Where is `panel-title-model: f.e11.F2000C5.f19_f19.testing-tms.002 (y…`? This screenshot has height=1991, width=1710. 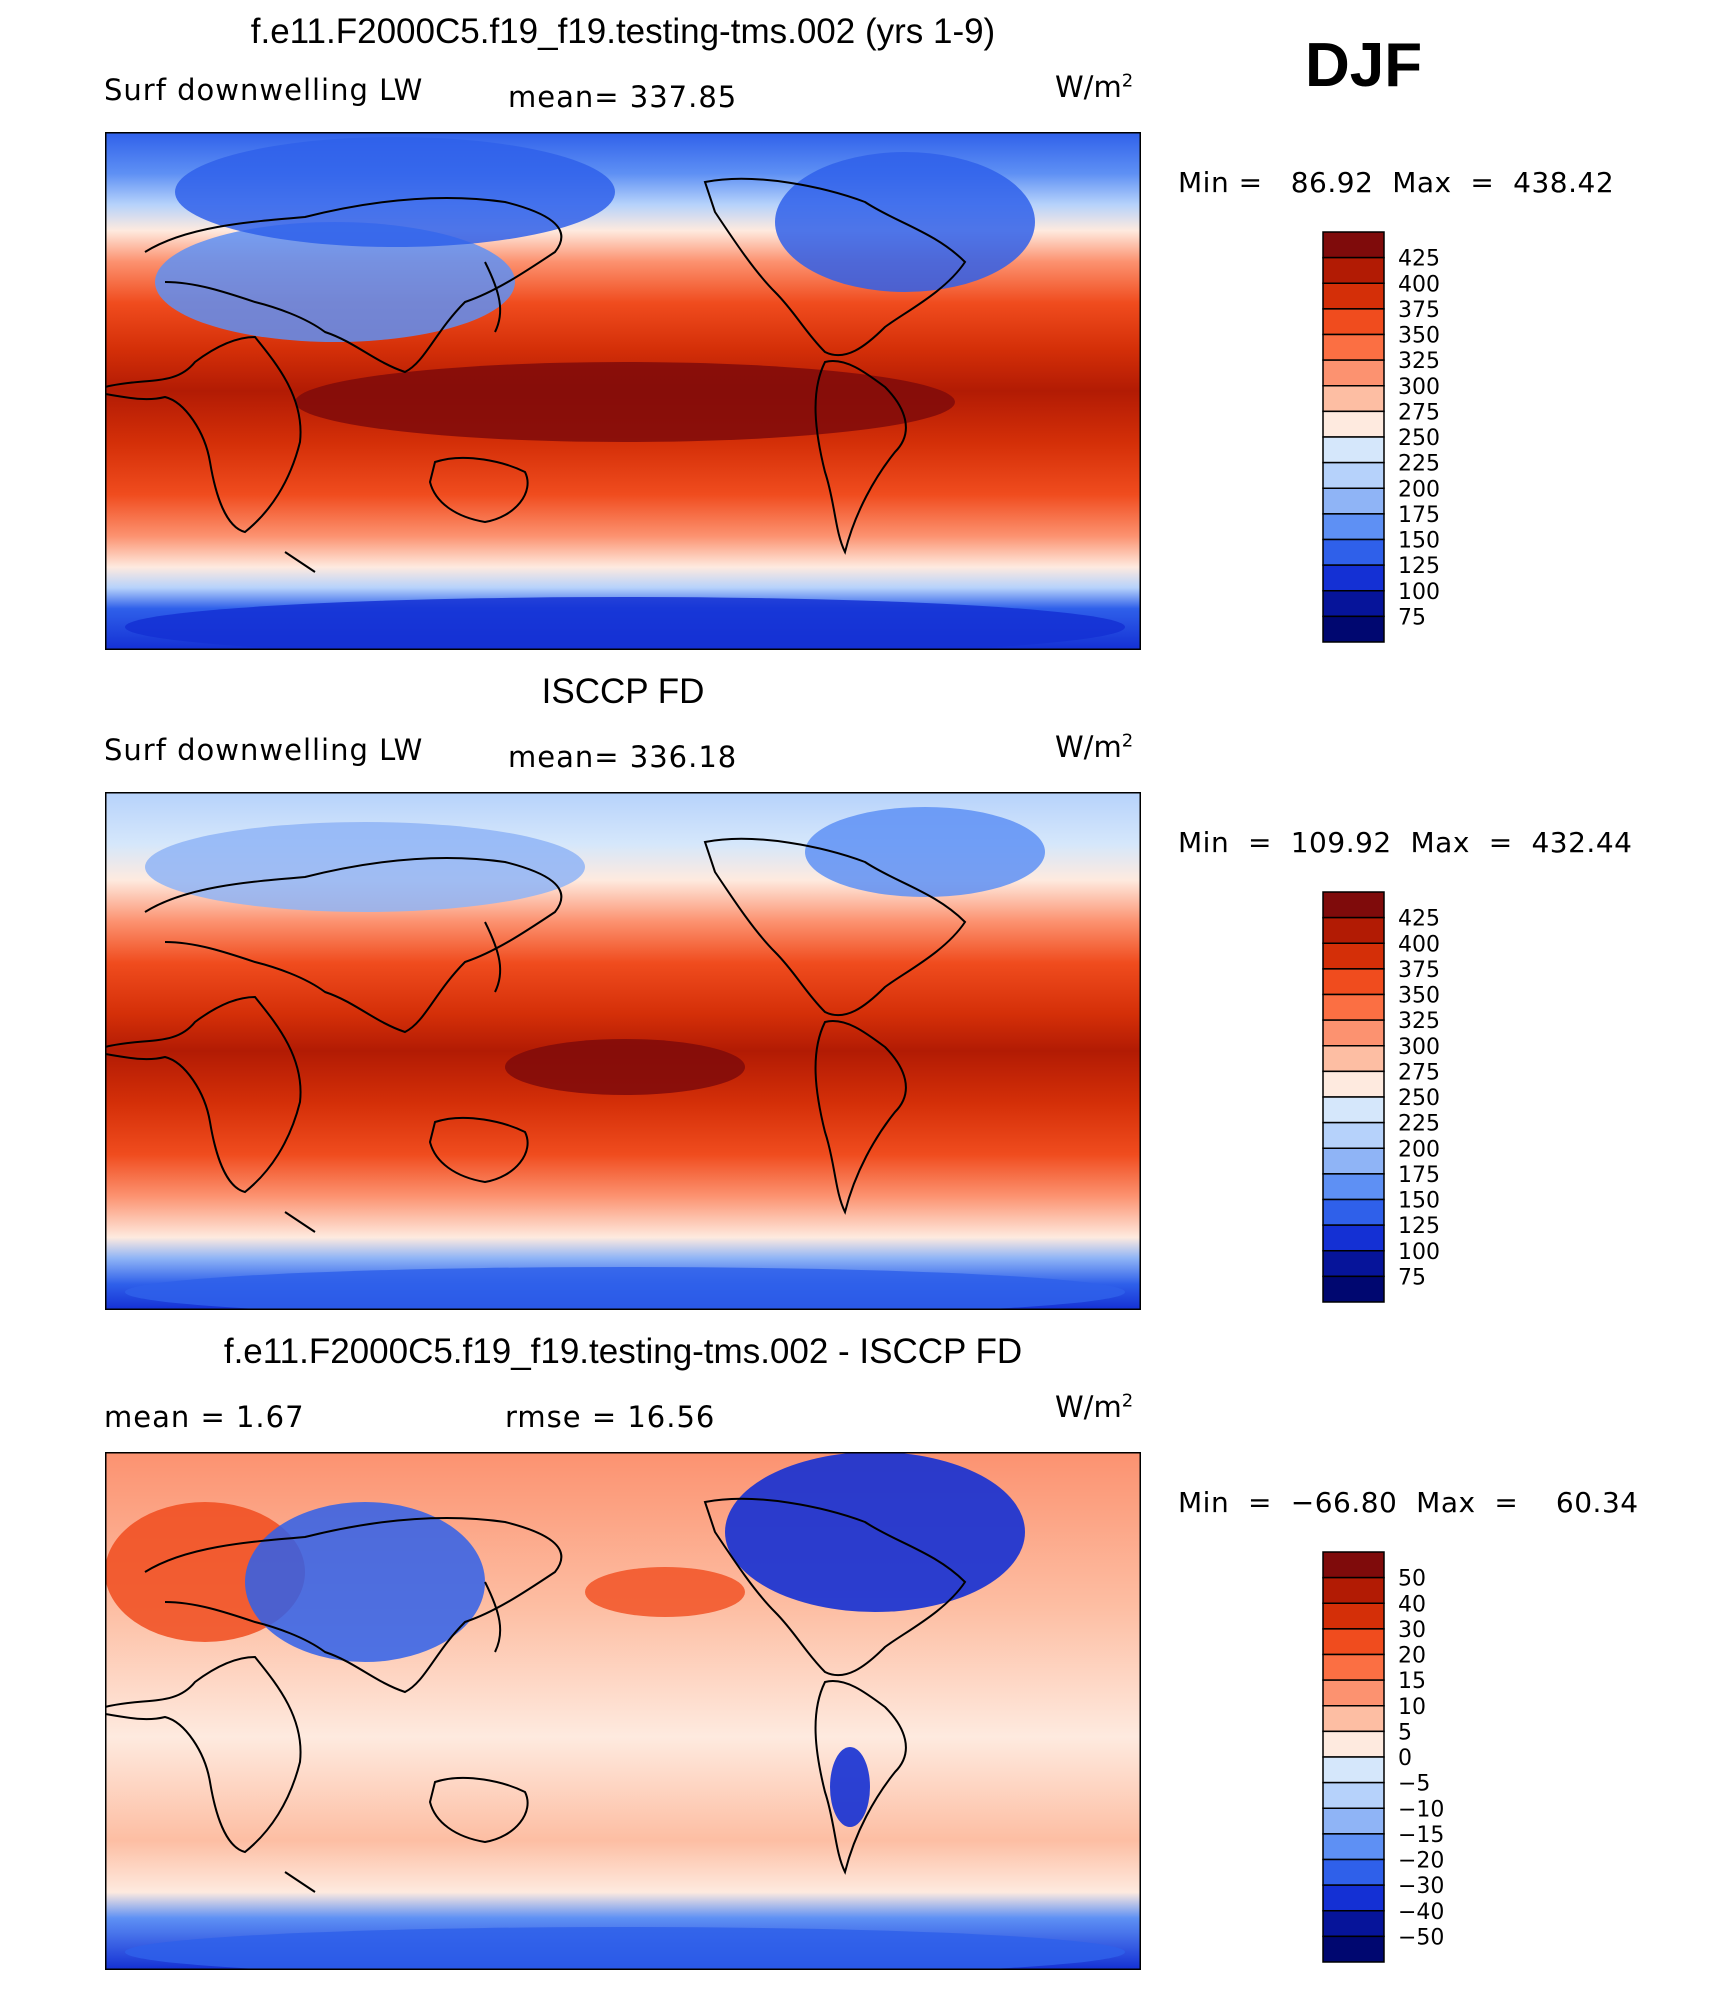 panel-title-model: f.e11.F2000C5.f19_f19.testing-tms.002 (y… is located at coordinates (623, 31).